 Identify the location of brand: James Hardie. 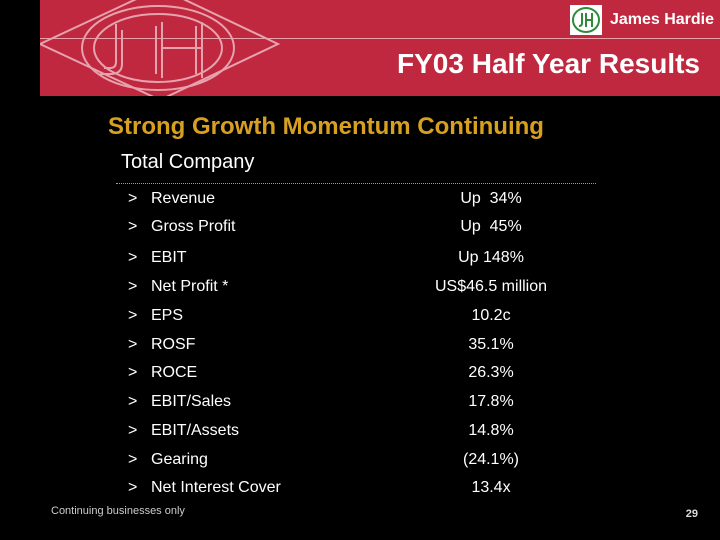
(641, 20).